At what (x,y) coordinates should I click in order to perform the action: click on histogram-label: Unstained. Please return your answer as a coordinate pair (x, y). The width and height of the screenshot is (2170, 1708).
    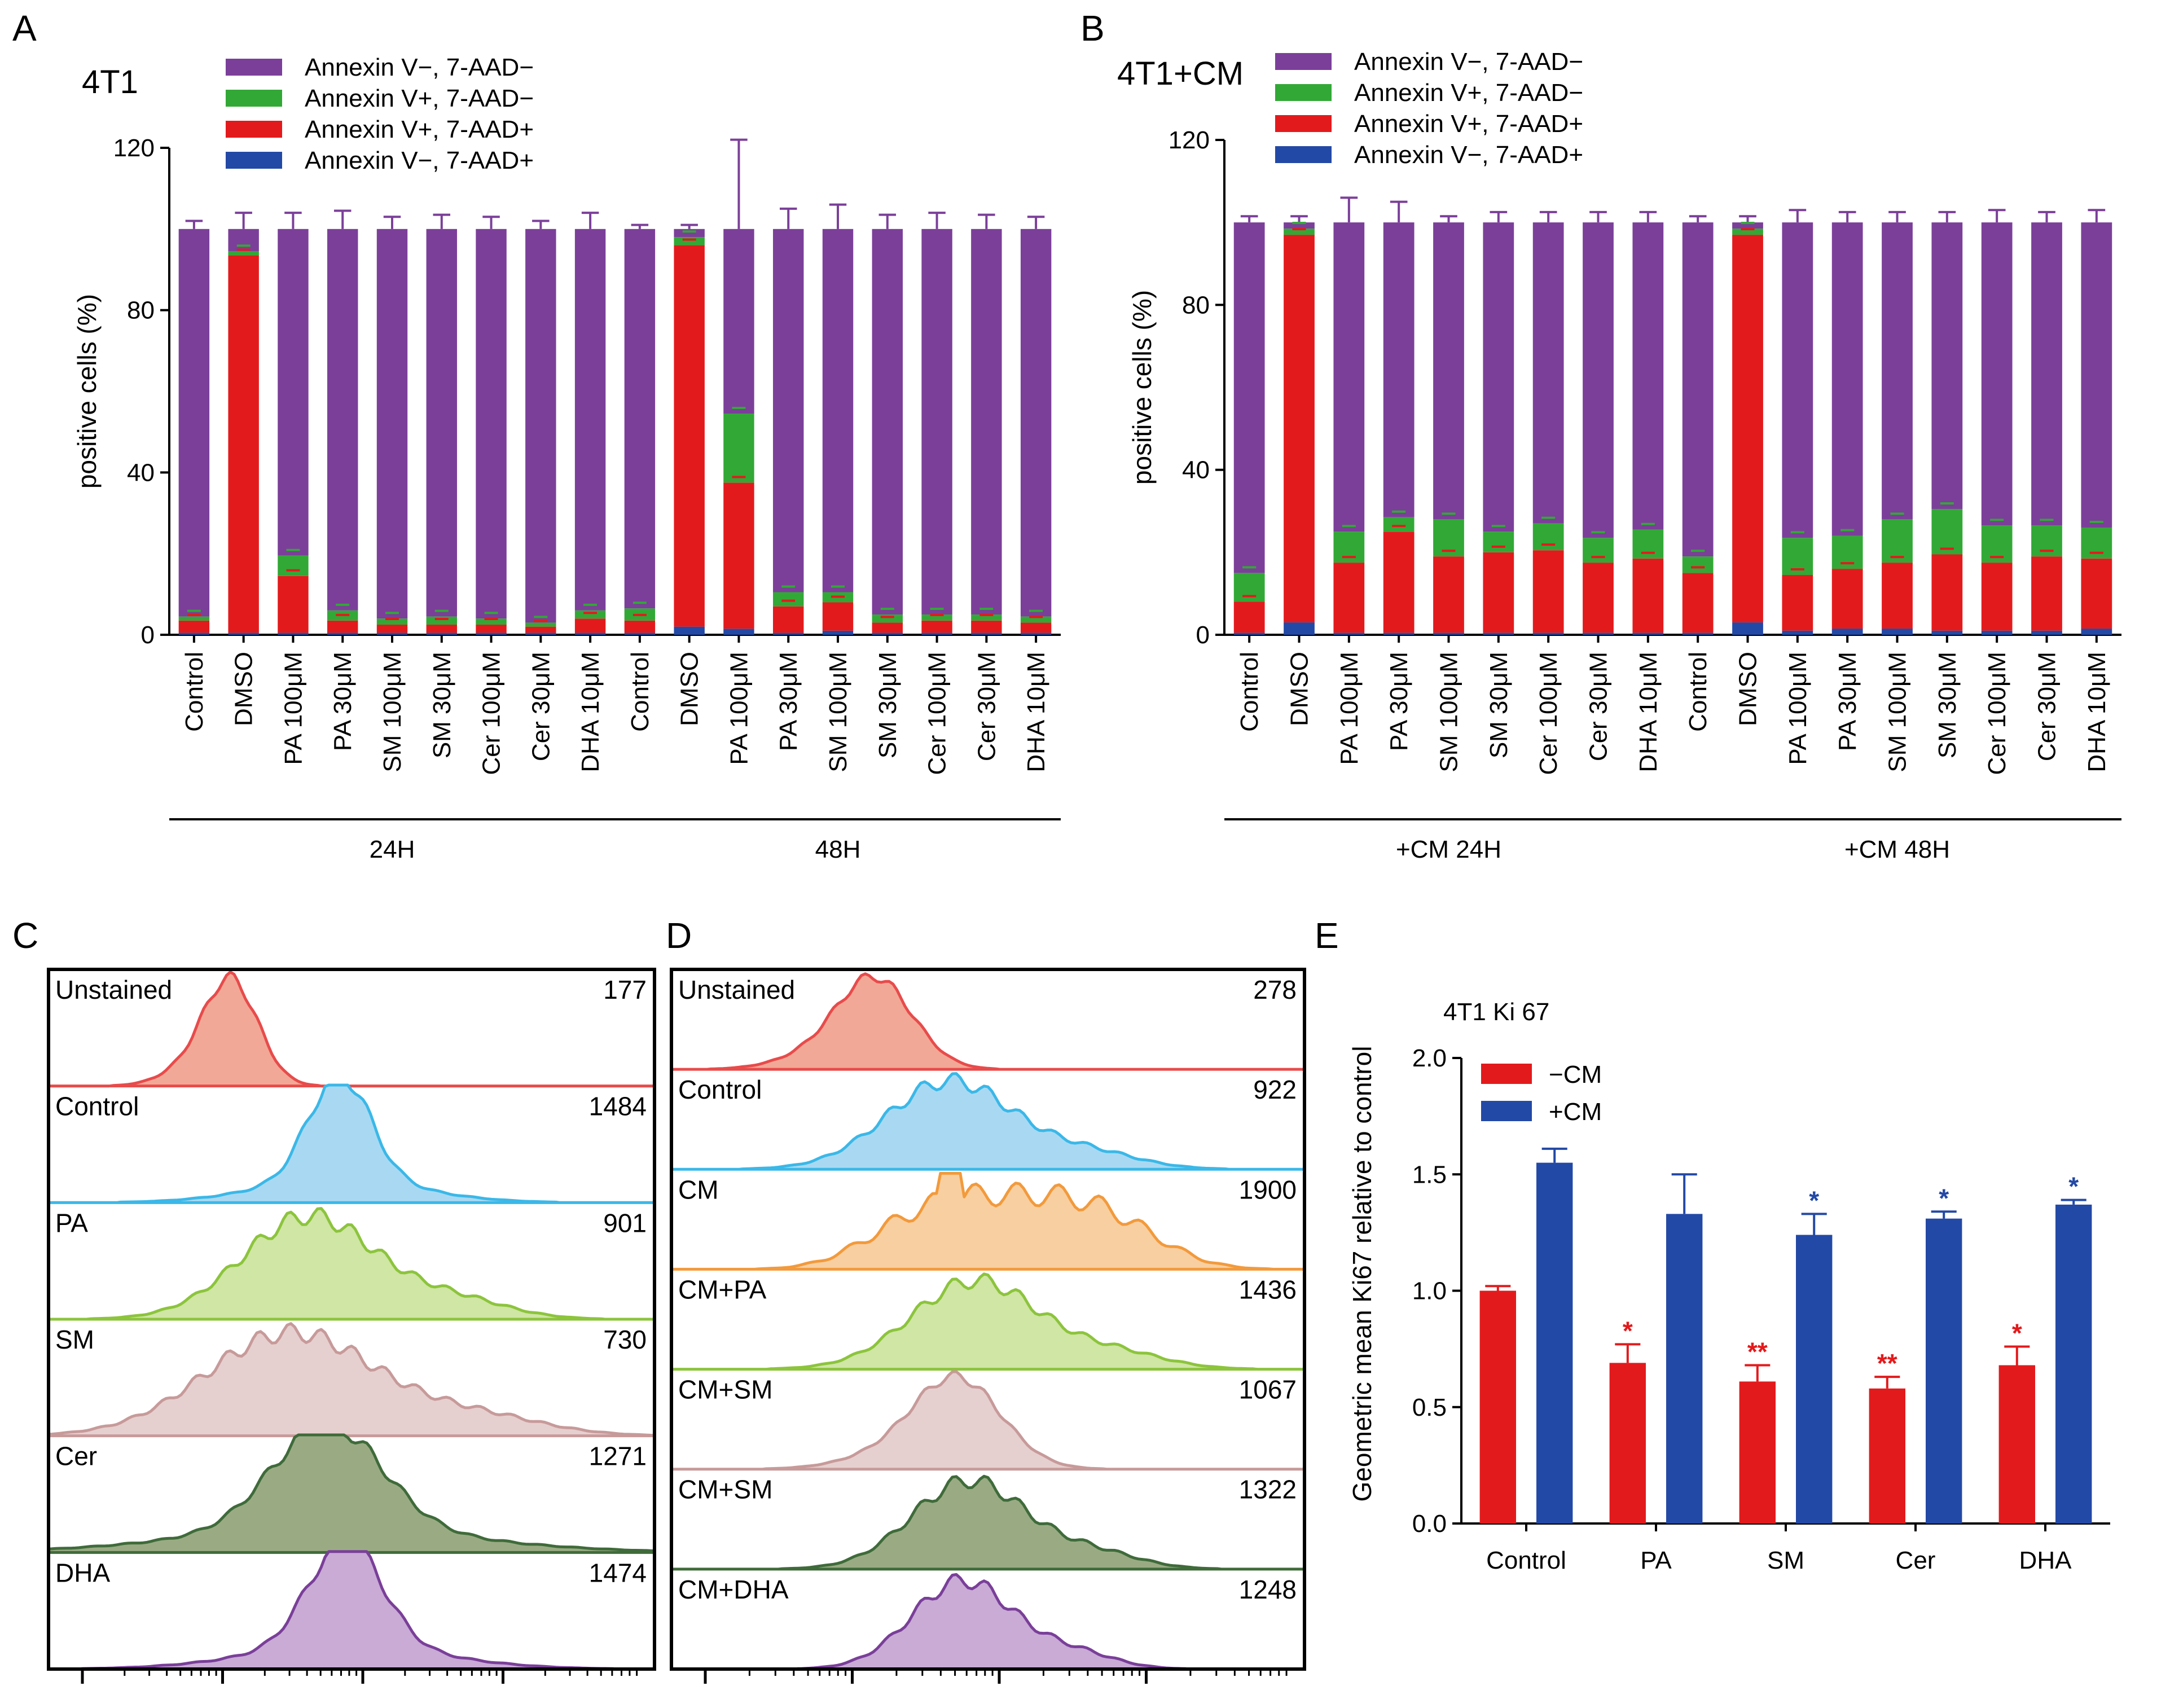
    Looking at the image, I should click on (113, 989).